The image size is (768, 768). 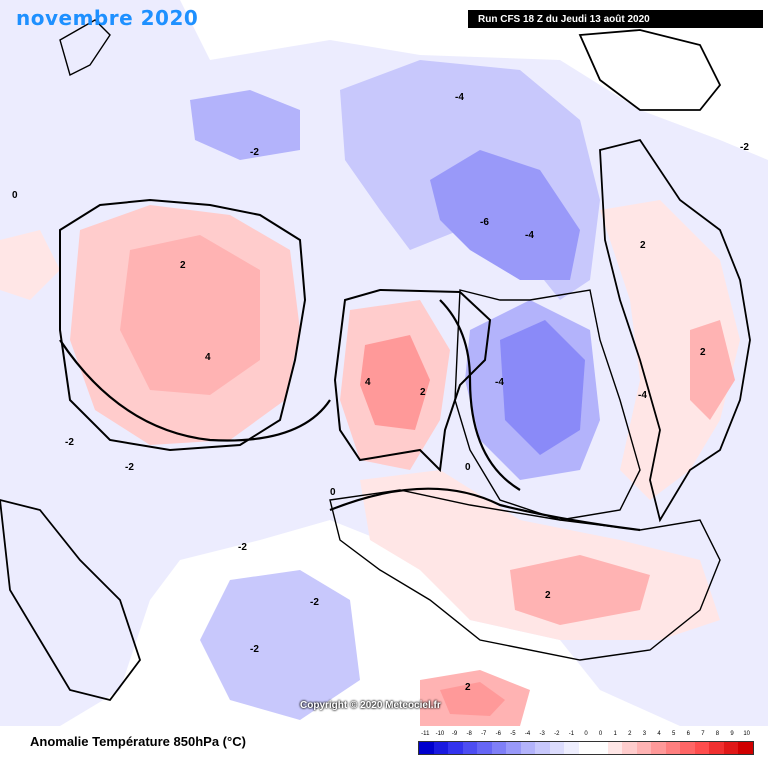 What do you see at coordinates (190, 315) in the screenshot?
I see `anomaly-area-warm-canada-core` at bounding box center [190, 315].